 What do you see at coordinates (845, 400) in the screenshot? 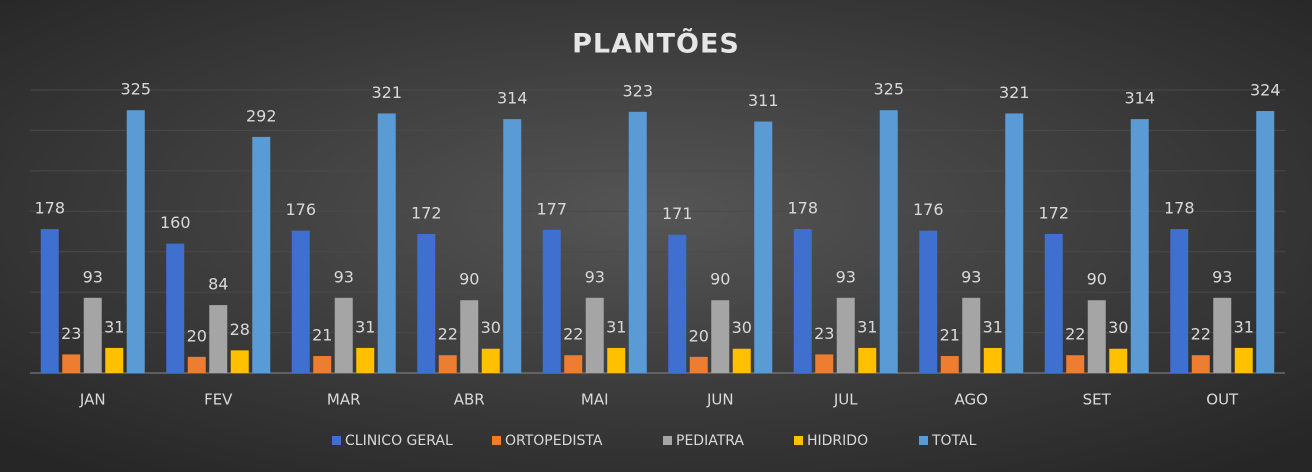
I see `x-tick-label: JUL` at bounding box center [845, 400].